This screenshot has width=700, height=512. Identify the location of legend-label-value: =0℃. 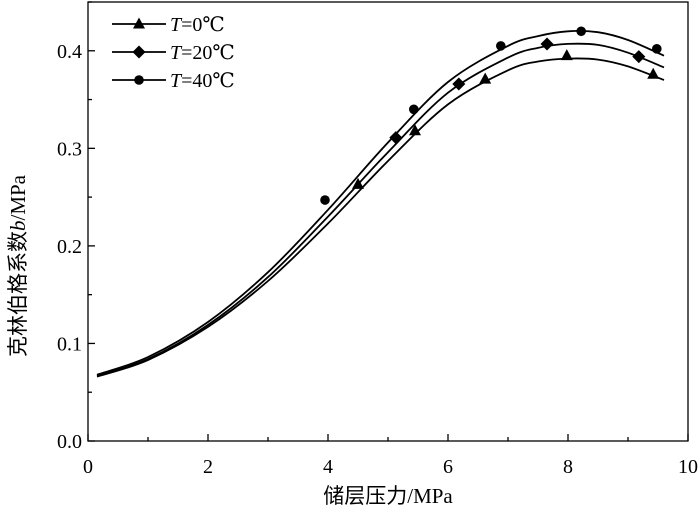
(203, 25).